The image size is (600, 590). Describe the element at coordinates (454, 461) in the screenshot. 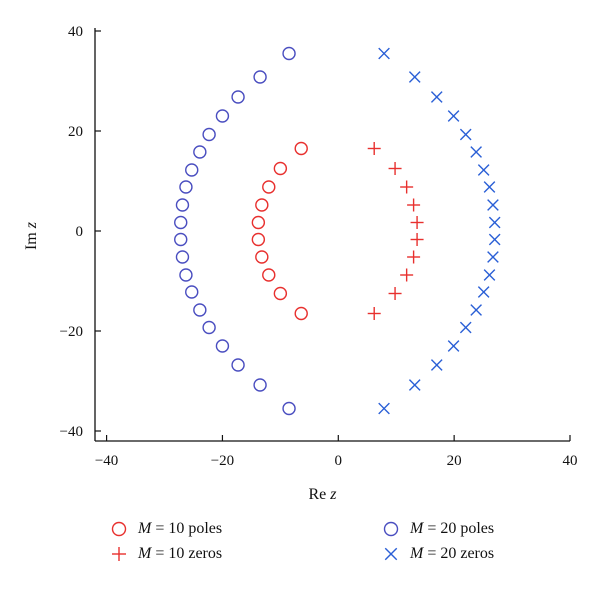

I see `x-tick-label: 20` at that location.